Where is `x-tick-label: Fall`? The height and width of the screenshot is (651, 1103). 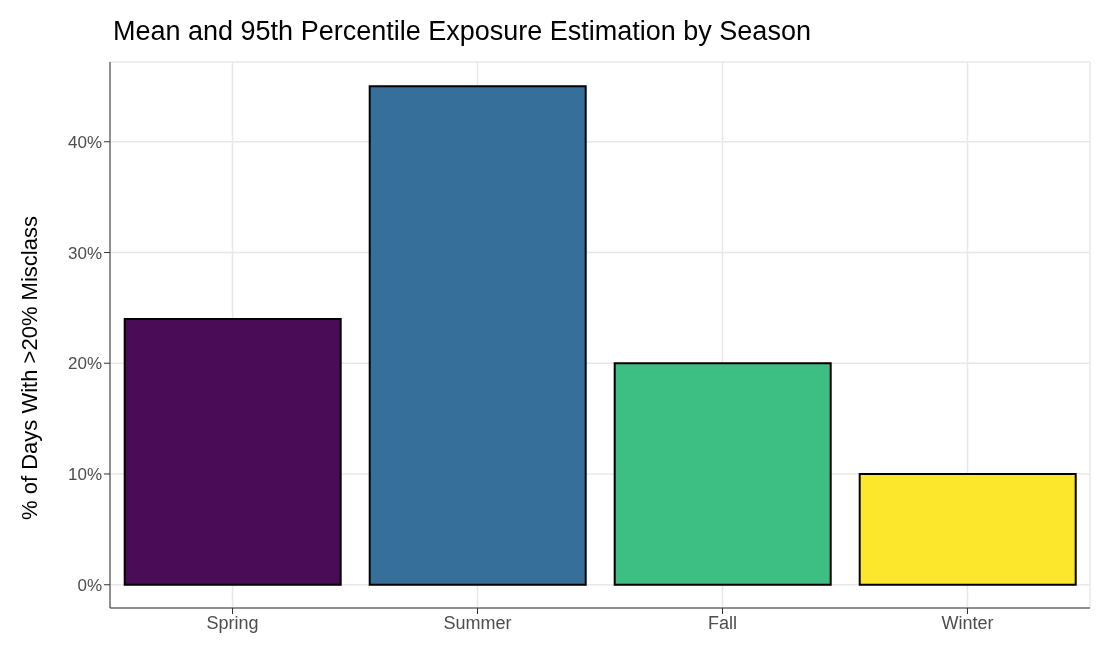 x-tick-label: Fall is located at coordinates (722, 622).